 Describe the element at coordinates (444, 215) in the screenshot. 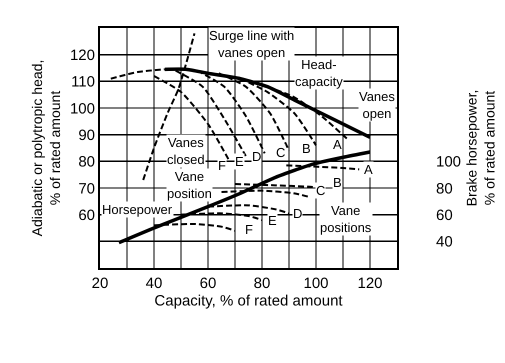

I see `y2-tick-label: 60` at that location.